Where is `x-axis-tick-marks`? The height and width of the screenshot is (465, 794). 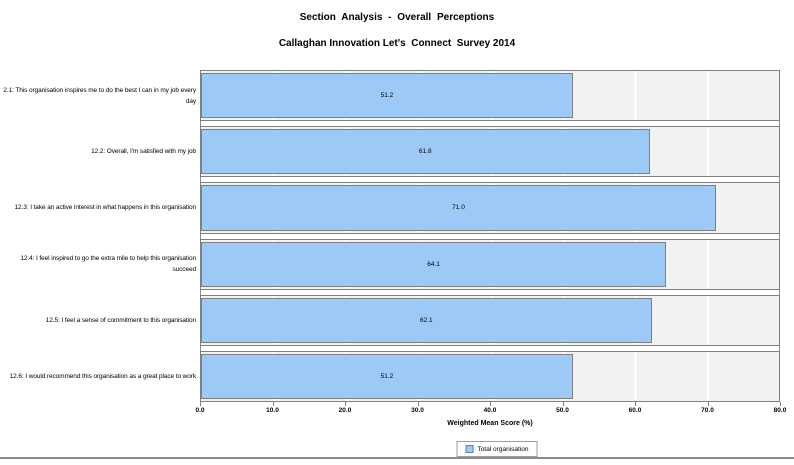
x-axis-tick-marks is located at coordinates (490, 404).